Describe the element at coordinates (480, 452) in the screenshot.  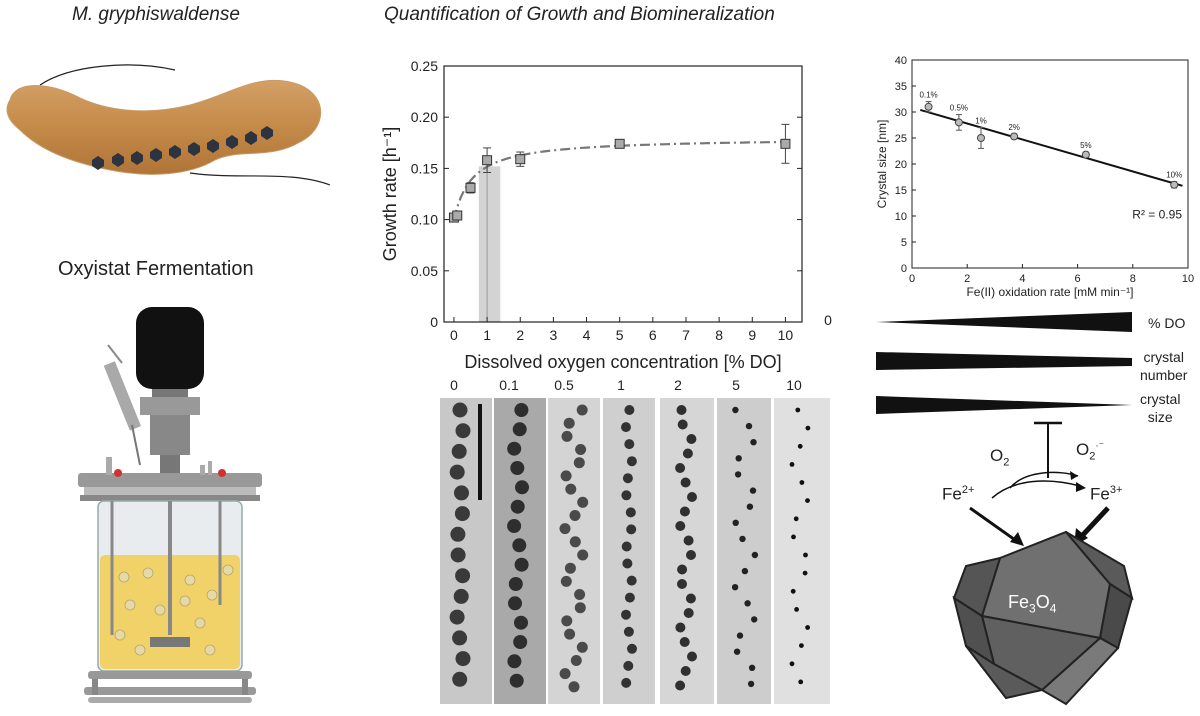
I see `scale-bar-icon` at that location.